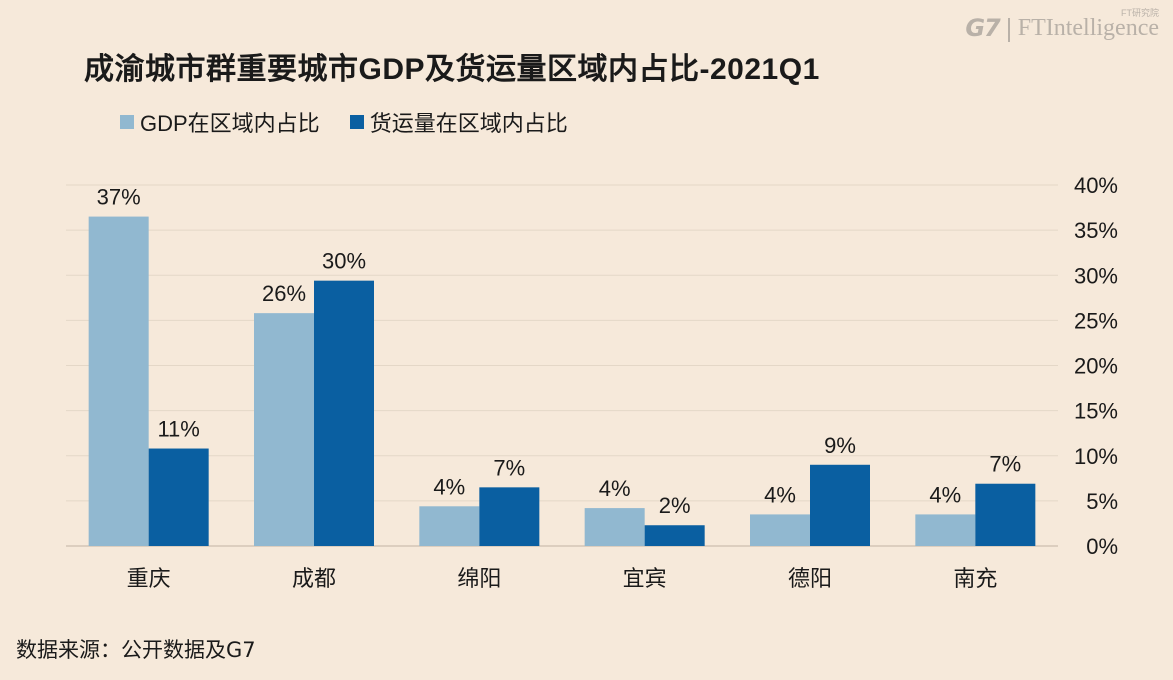 Image resolution: width=1173 pixels, height=680 pixels. I want to click on y-tick-label: 30%, so click(1096, 275).